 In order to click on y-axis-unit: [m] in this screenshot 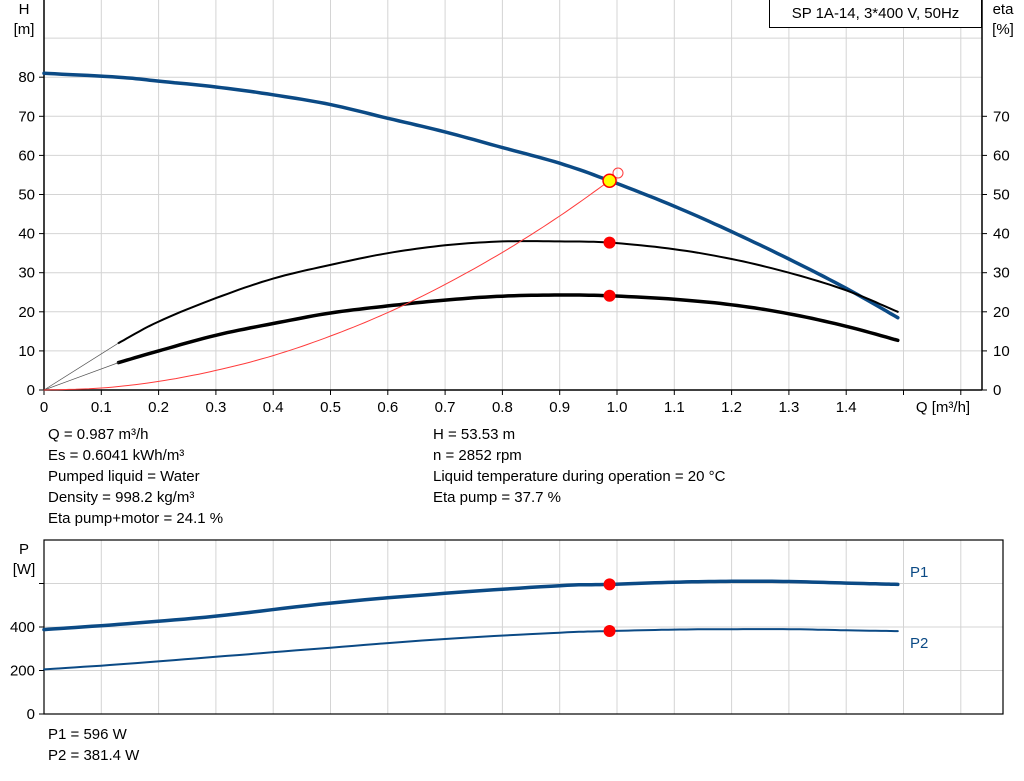, I will do `click(24, 29)`.